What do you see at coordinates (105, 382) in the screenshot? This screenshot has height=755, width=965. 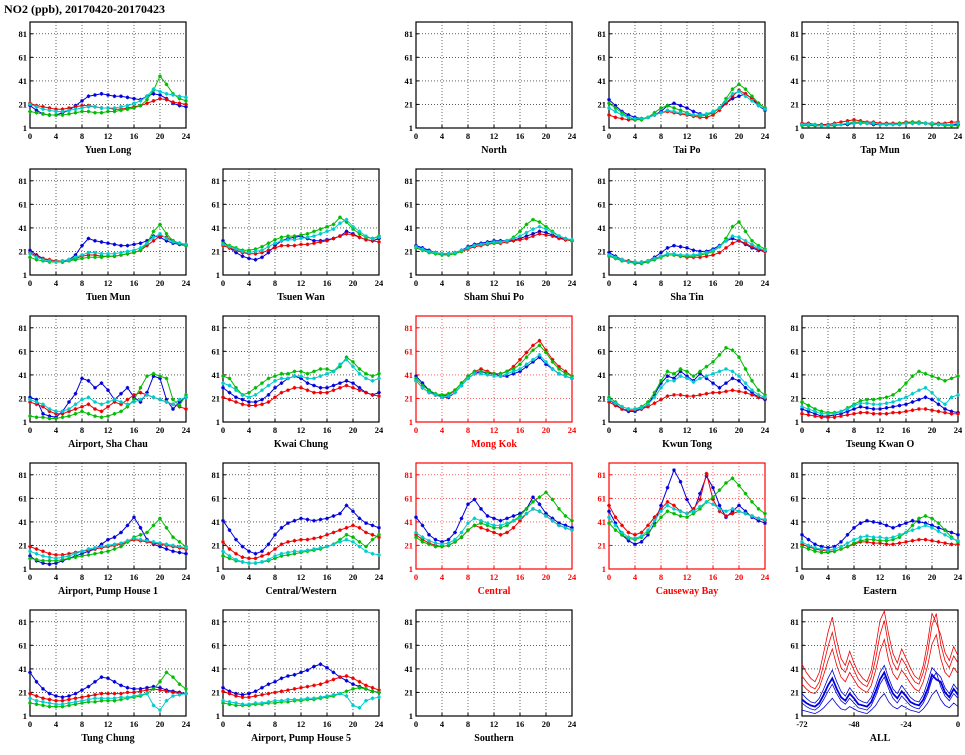 I see `chart-svg: 1 21 41 61 81 0 4 8 12 16 20 24 Airport, Sha Chau` at bounding box center [105, 382].